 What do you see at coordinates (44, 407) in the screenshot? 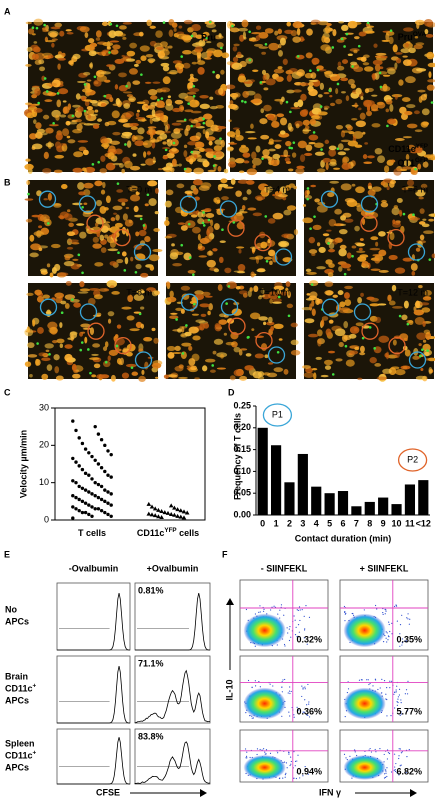
I see `y-tick-label: 30` at bounding box center [44, 407].